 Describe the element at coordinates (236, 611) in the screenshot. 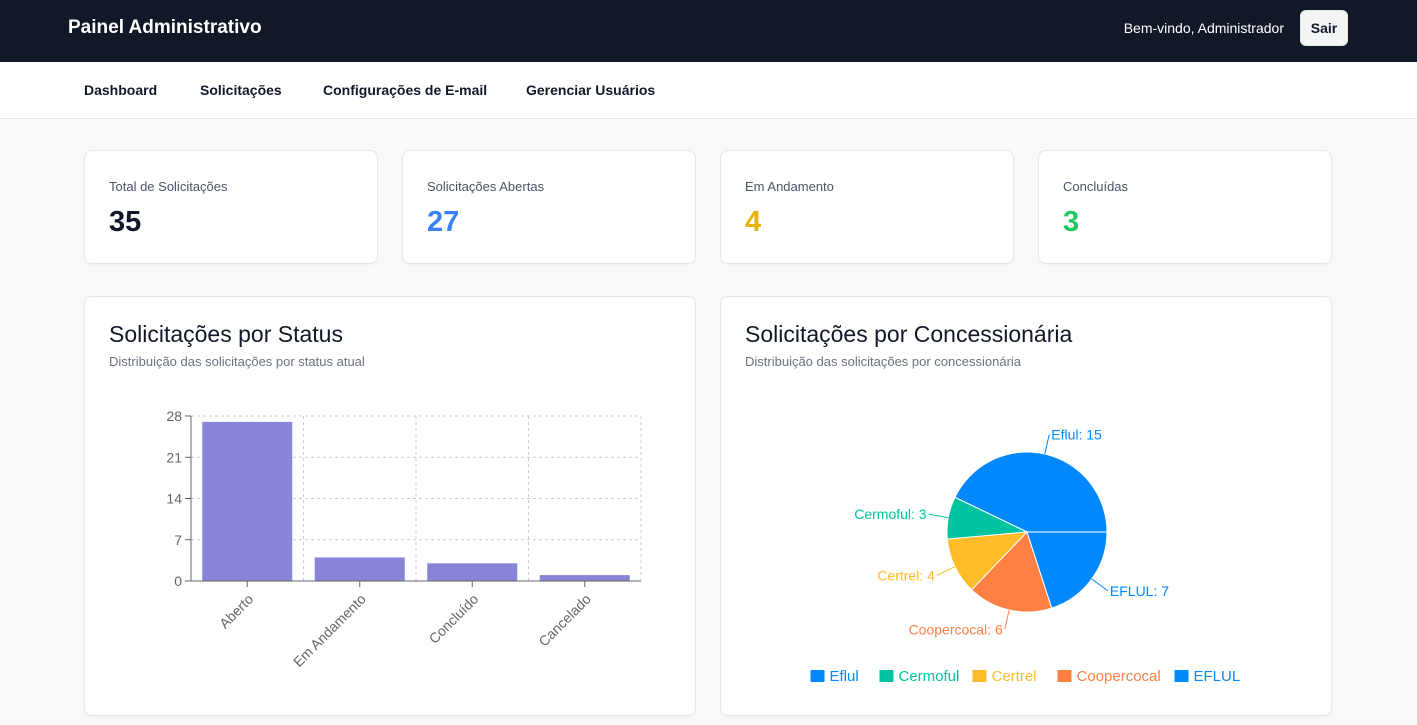

I see `x-tick-label: Aberto` at that location.